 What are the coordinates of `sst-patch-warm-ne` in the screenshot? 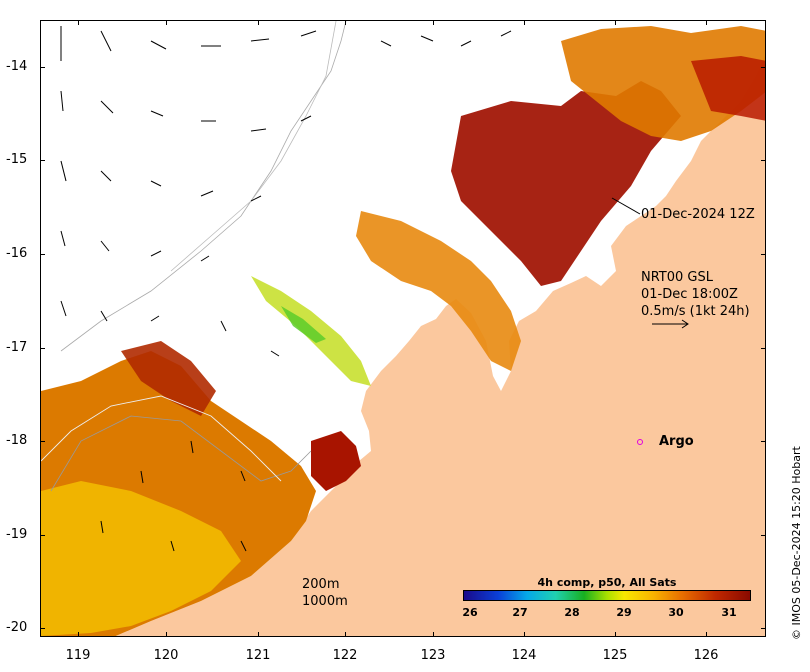 It's located at (663, 83).